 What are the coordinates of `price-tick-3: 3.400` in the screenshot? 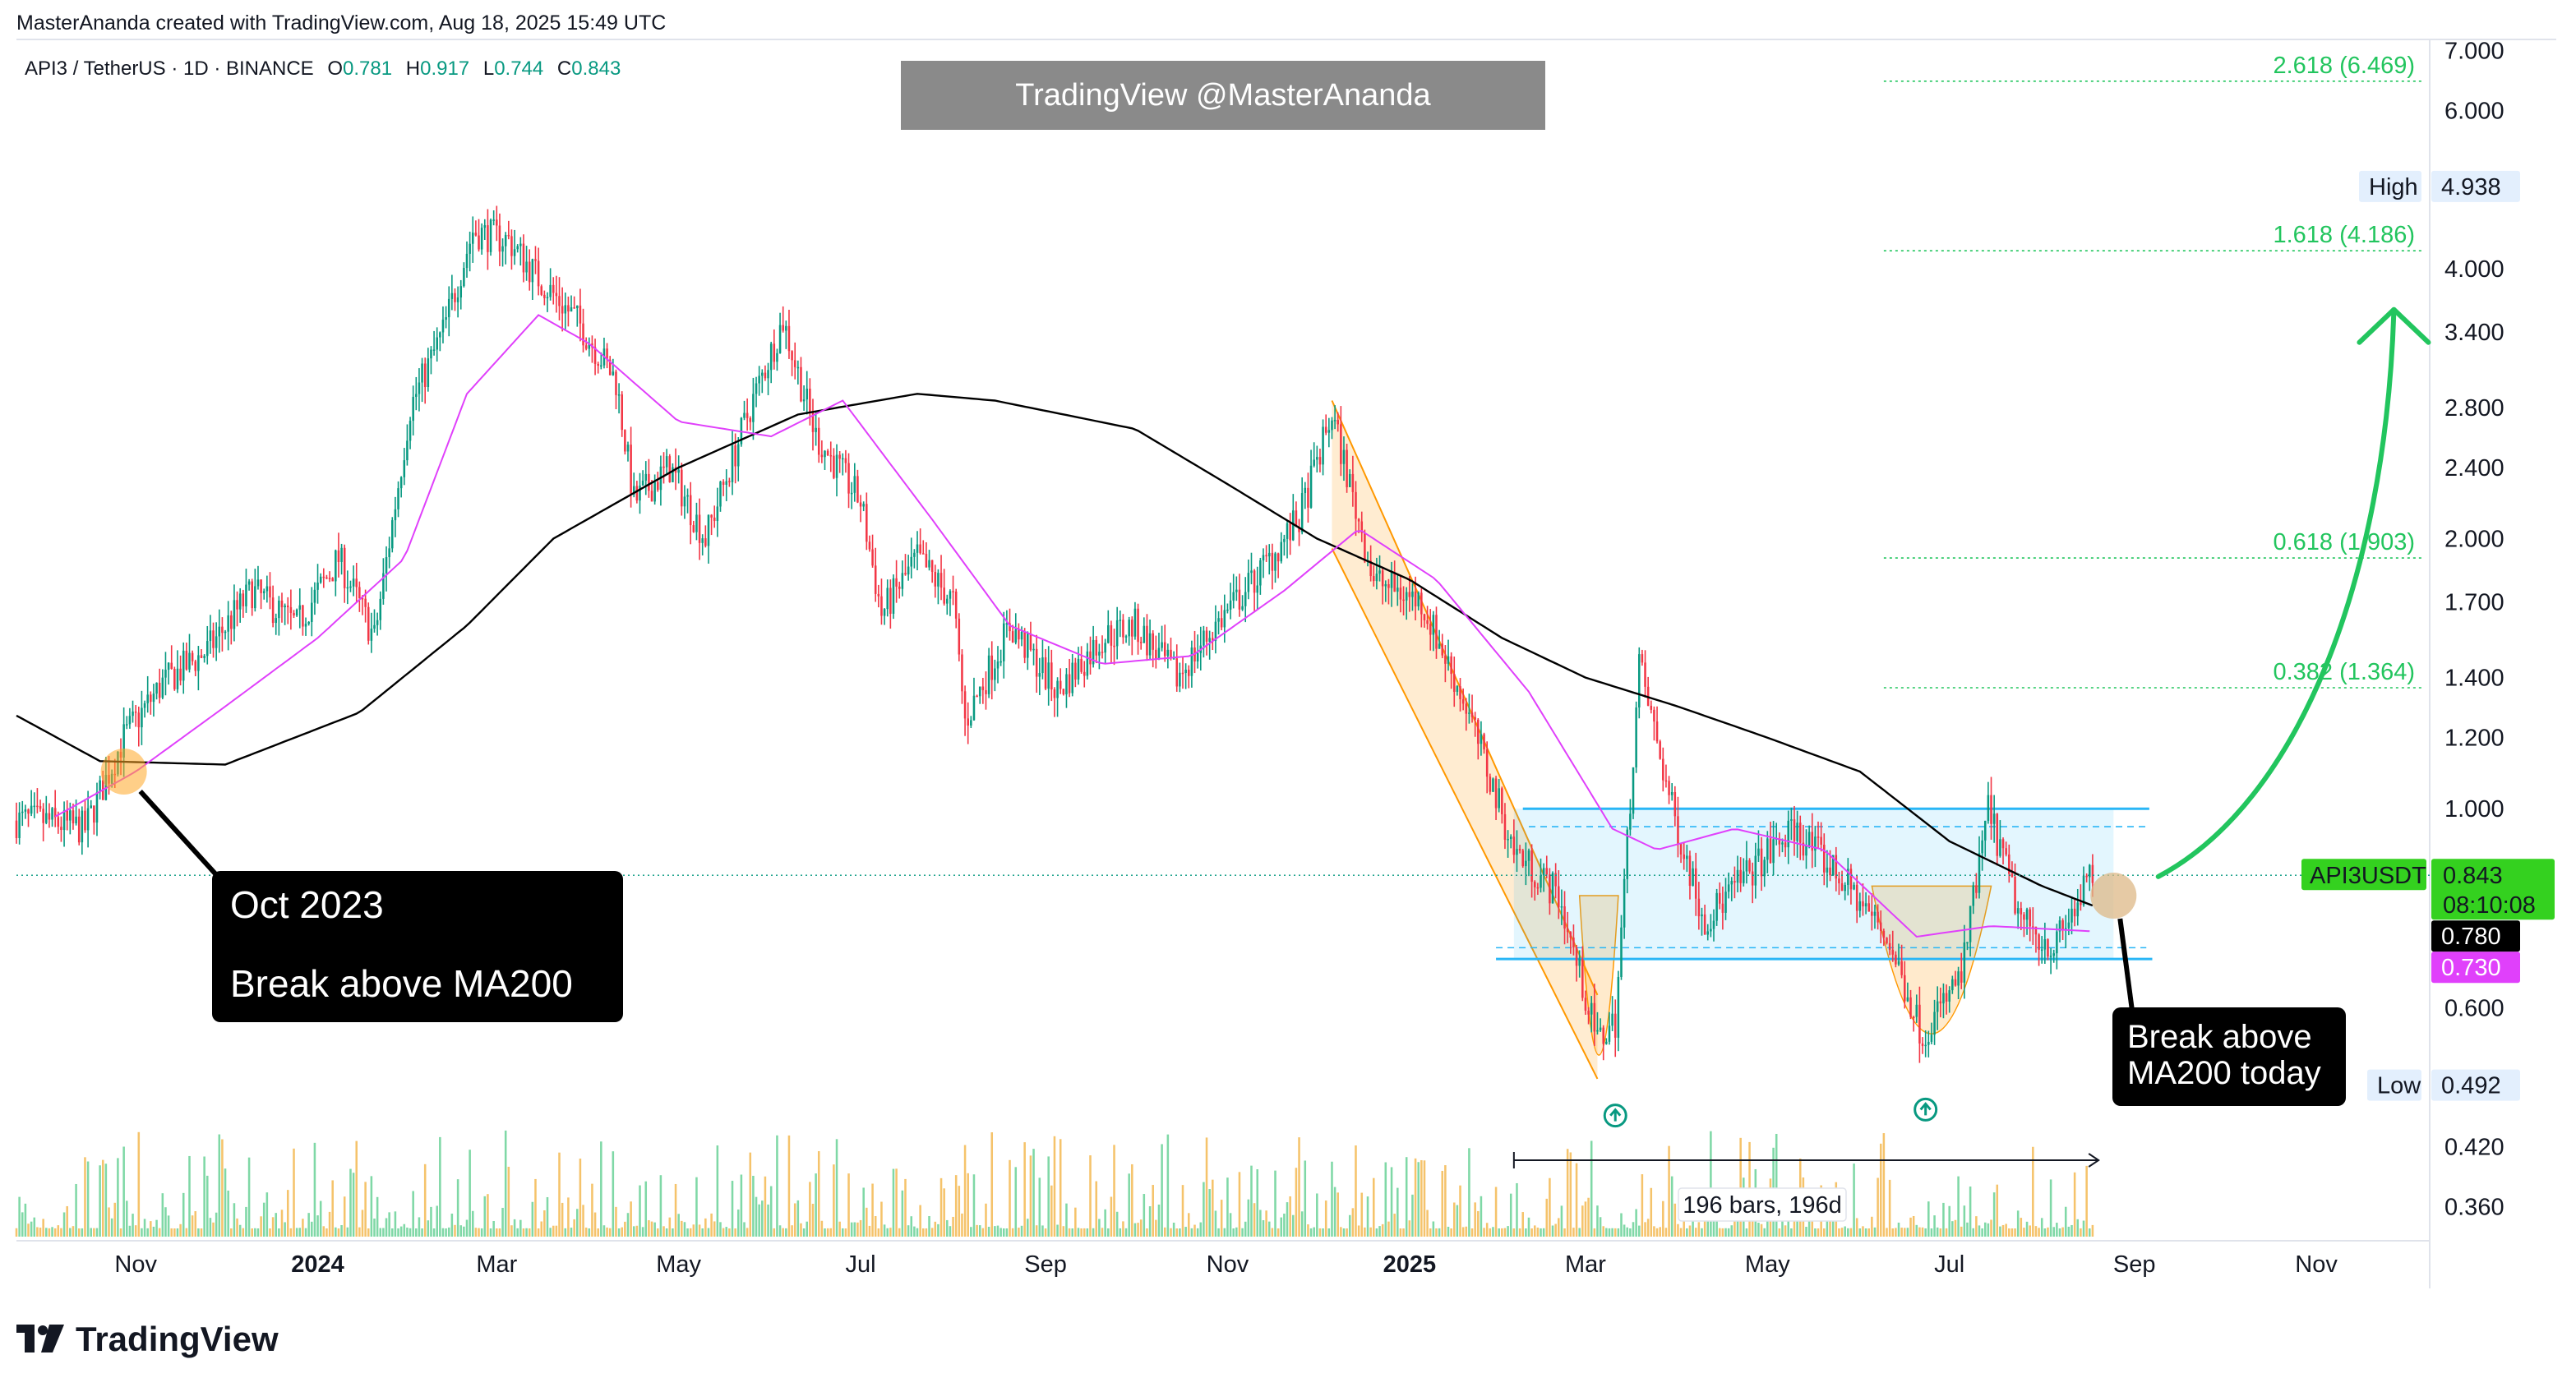 It's located at (2474, 333).